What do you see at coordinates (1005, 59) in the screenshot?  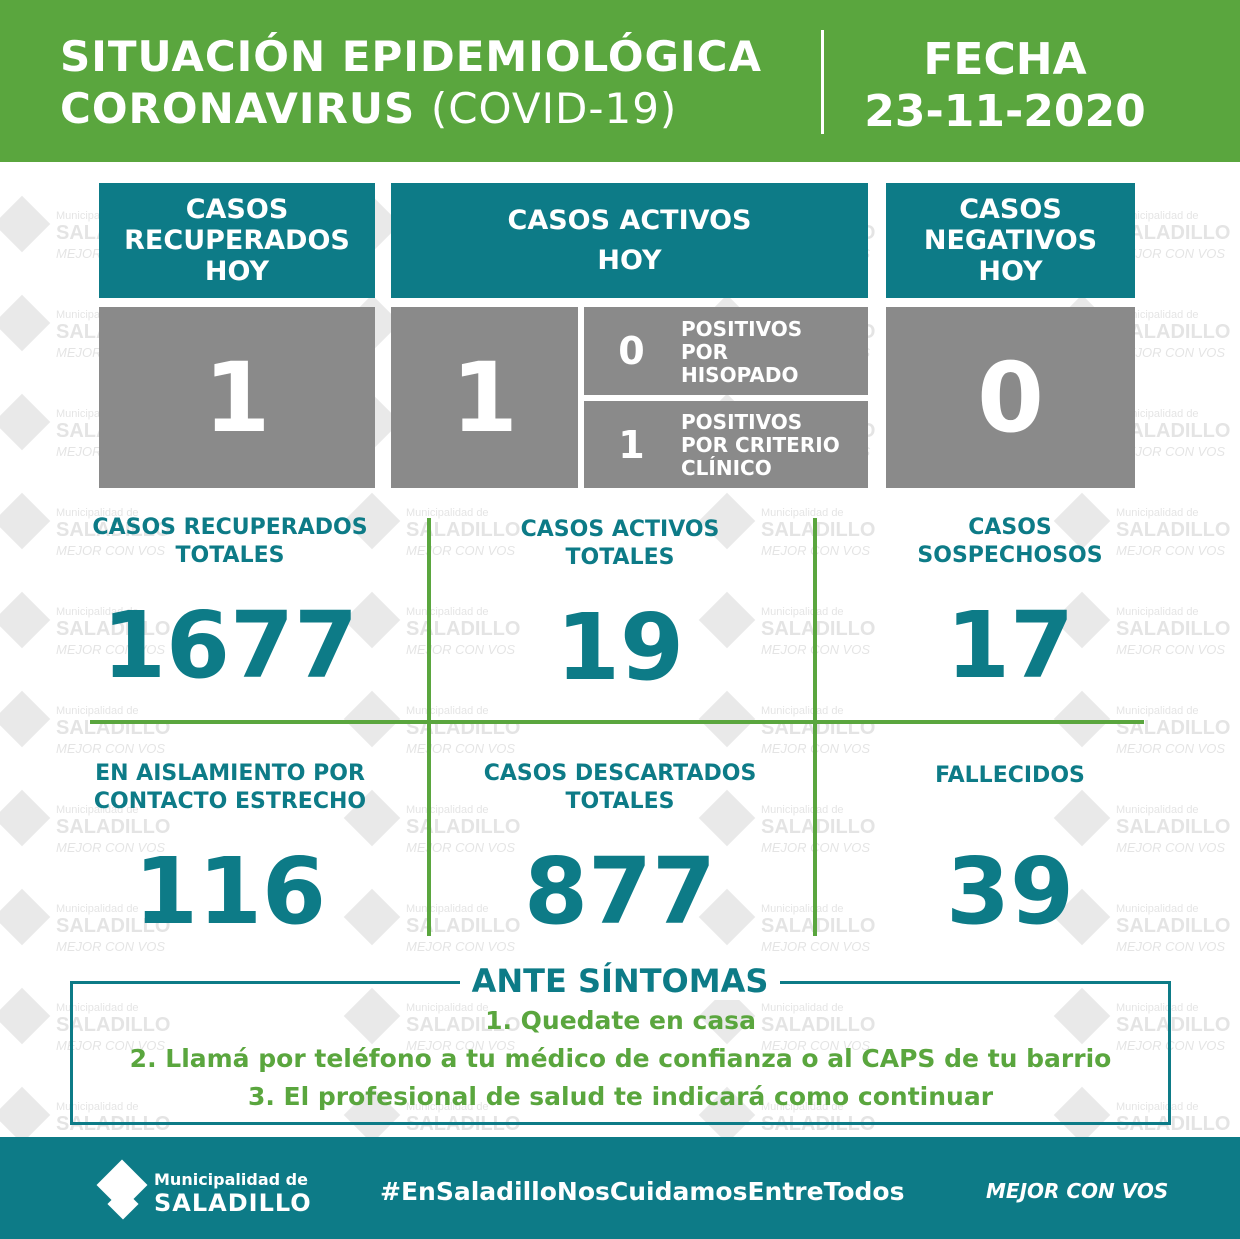 I see `fecha-label: FECHA` at bounding box center [1005, 59].